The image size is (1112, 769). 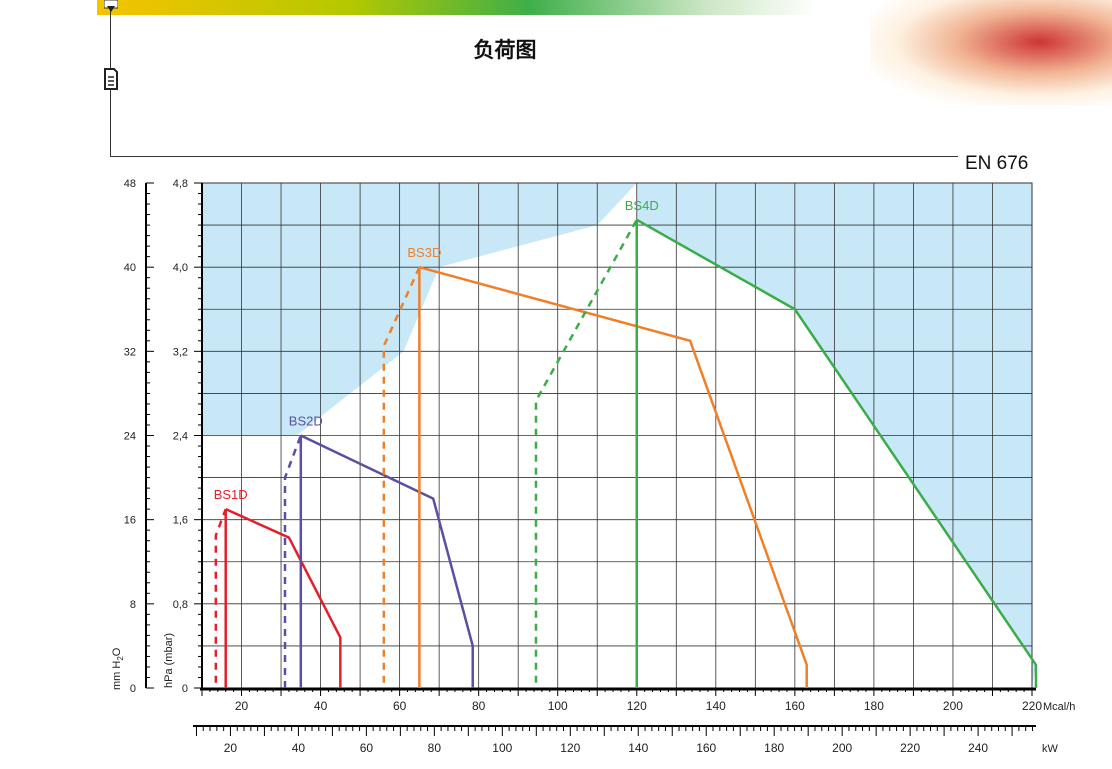 I want to click on x-tick-label-mcal: 180, so click(x=874, y=706).